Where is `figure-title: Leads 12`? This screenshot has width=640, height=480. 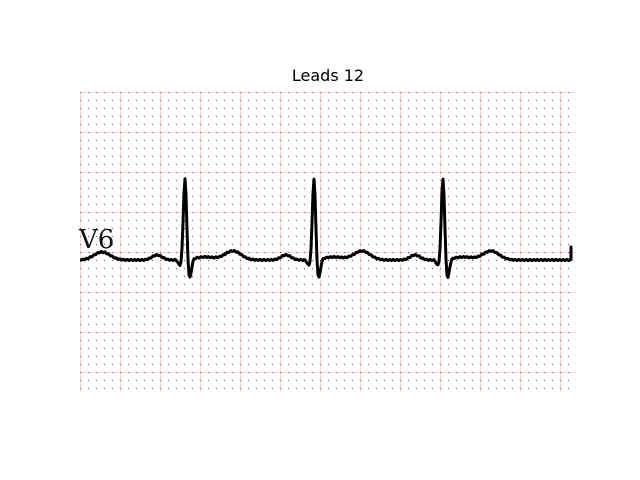
figure-title: Leads 12 is located at coordinates (328, 75).